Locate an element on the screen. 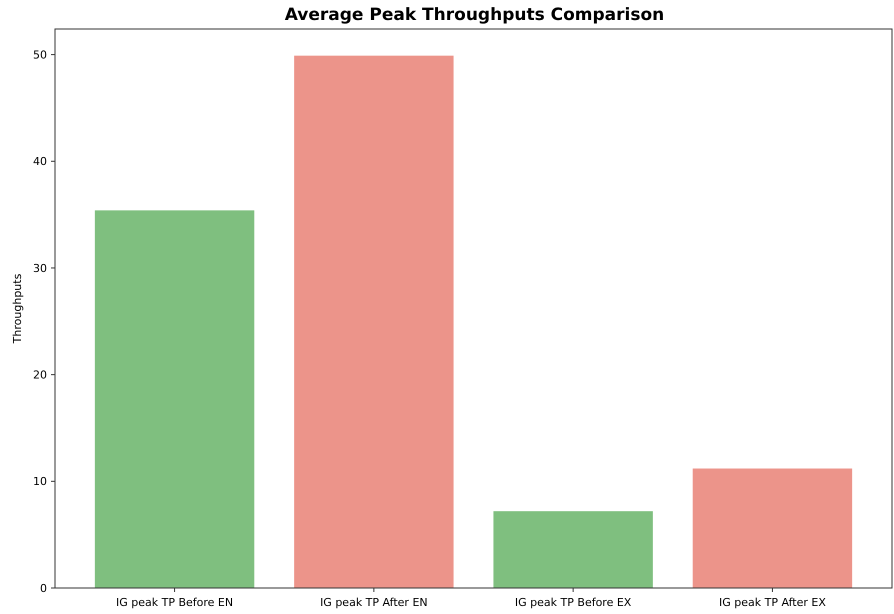 The image size is (894, 614). y-tick-label: 50 is located at coordinates (40, 55).